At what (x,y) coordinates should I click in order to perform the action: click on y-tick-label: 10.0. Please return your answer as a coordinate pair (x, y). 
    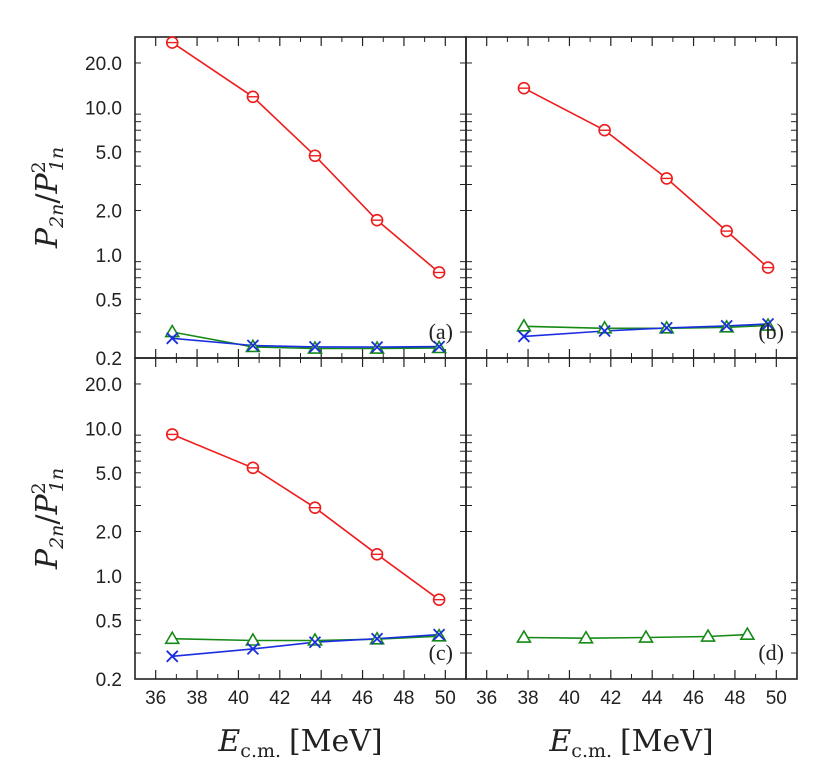
    Looking at the image, I should click on (103, 108).